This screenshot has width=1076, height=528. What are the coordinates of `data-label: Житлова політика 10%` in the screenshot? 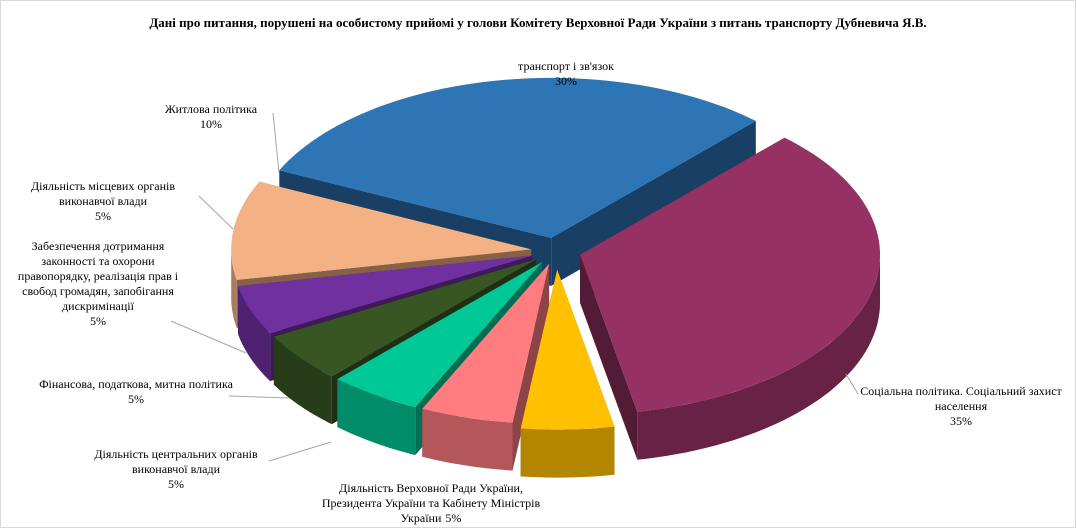 It's located at (211, 117).